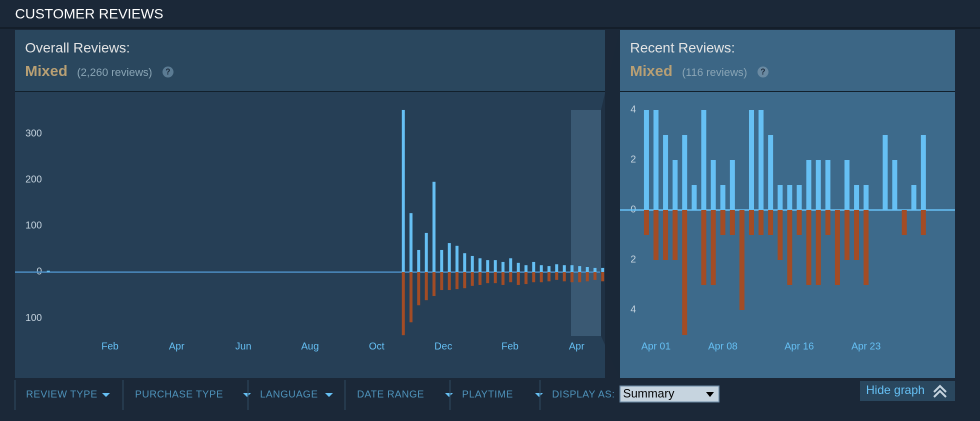 The image size is (980, 421). Describe the element at coordinates (390, 395) in the screenshot. I see `filter-dropdown: DATE RANGE` at that location.